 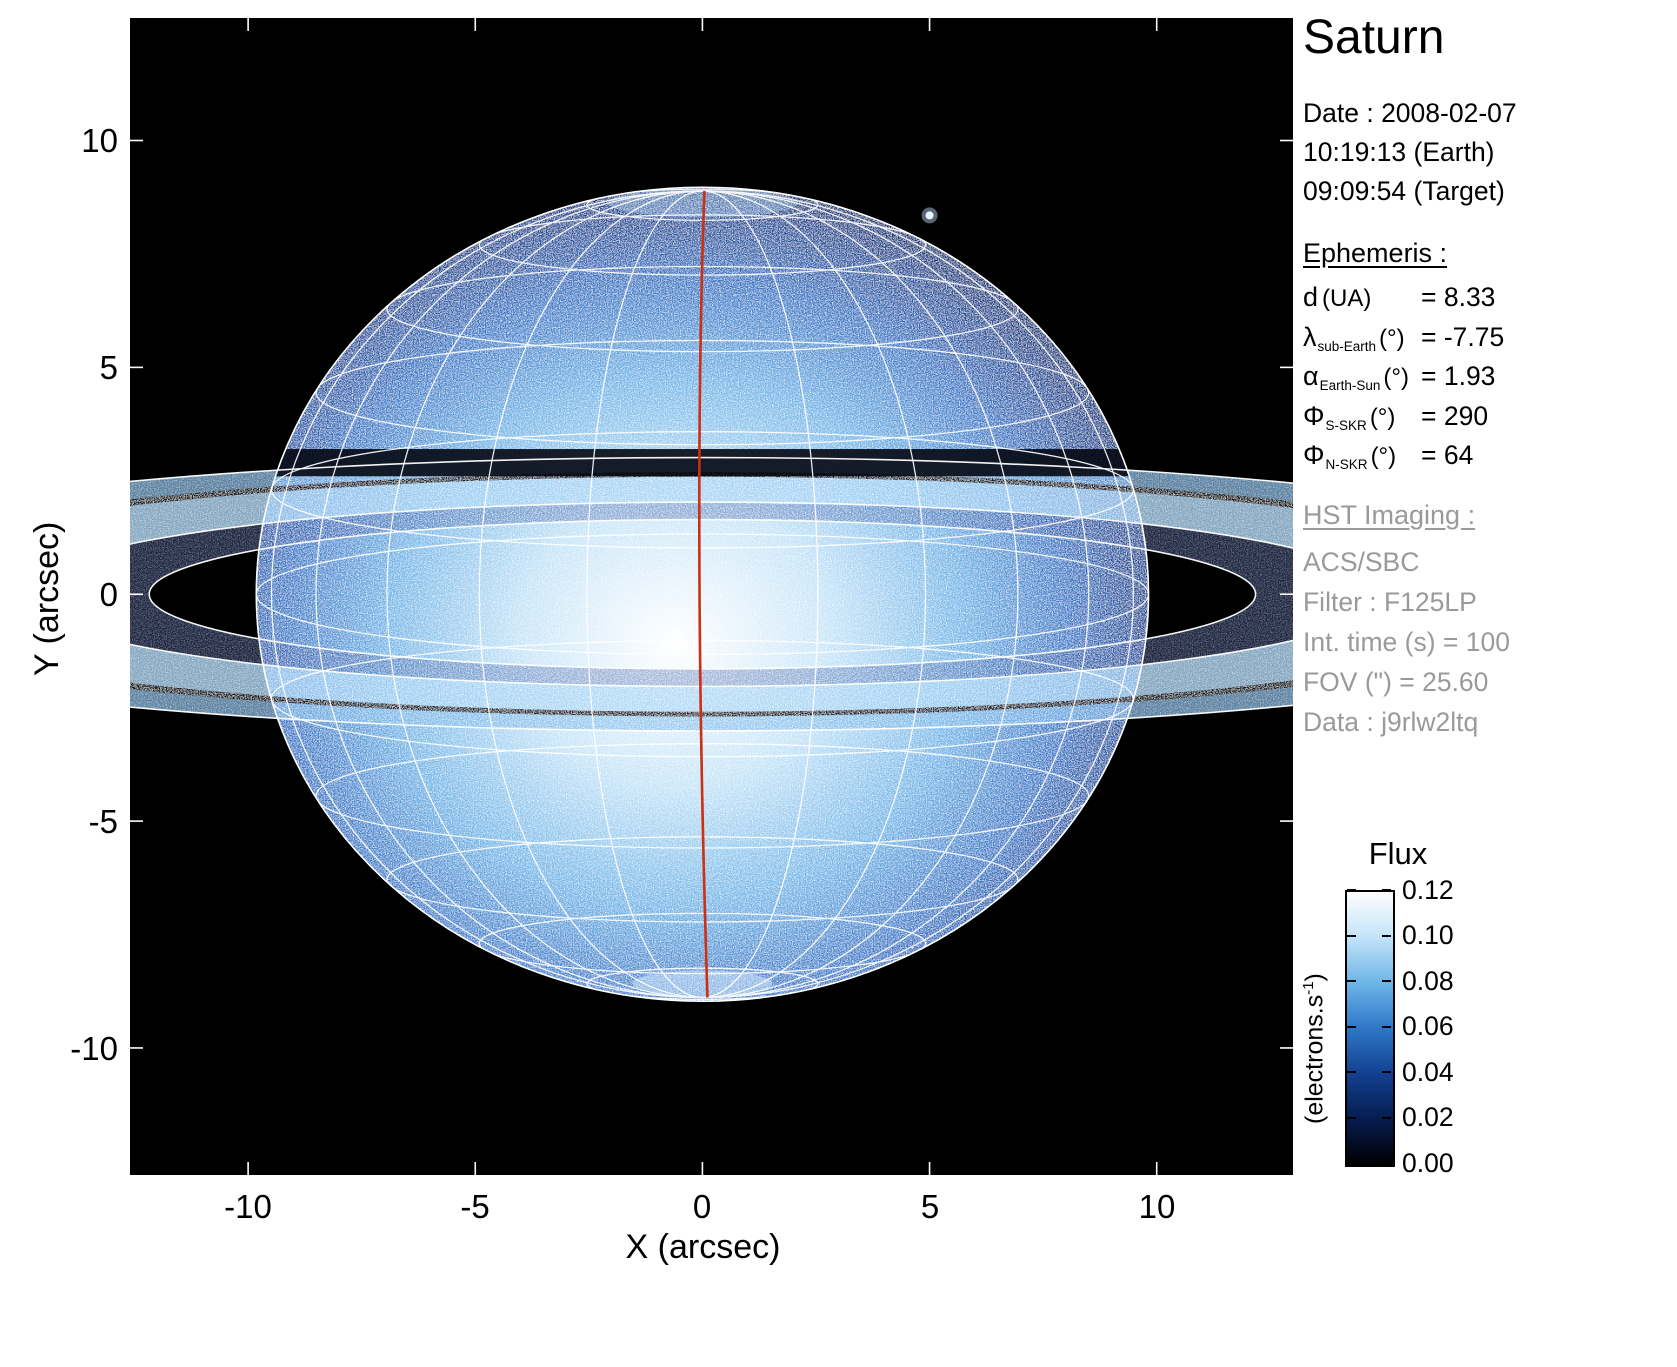 What do you see at coordinates (1361, 562) in the screenshot?
I see `hst-line-instrument: ACS/SBC` at bounding box center [1361, 562].